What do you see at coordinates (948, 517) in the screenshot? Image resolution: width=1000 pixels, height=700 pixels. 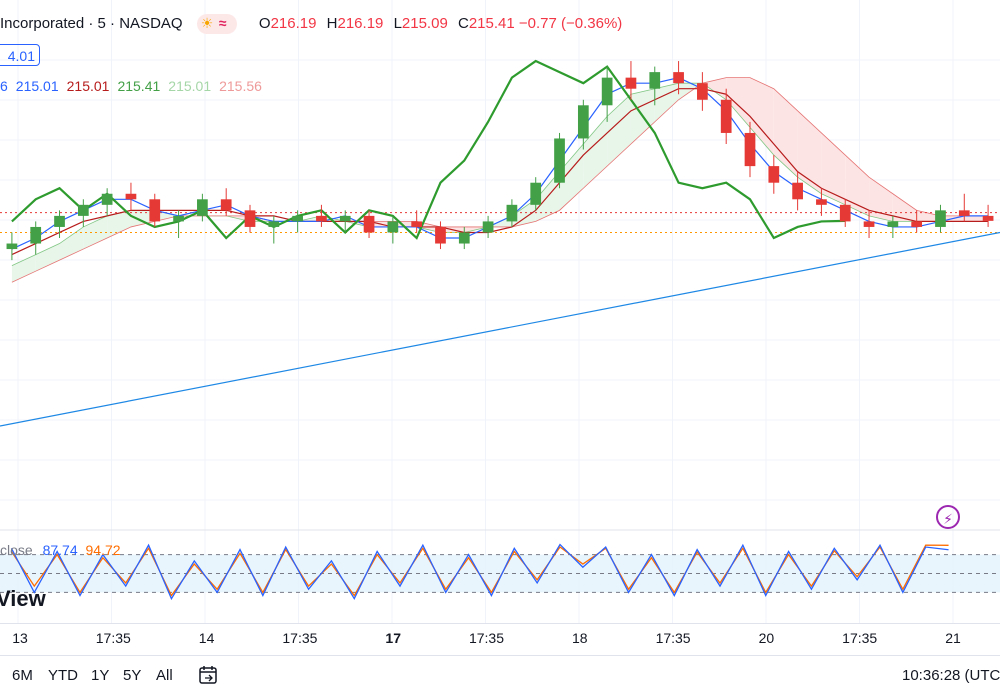 I see `lightning-icon: ⚡` at bounding box center [948, 517].